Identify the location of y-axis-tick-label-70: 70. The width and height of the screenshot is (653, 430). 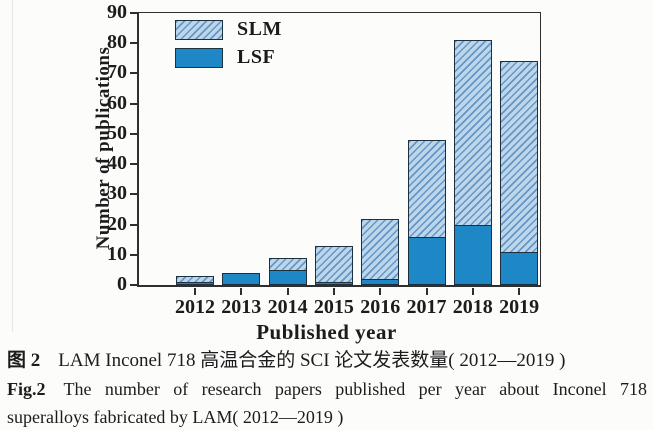
(117, 72).